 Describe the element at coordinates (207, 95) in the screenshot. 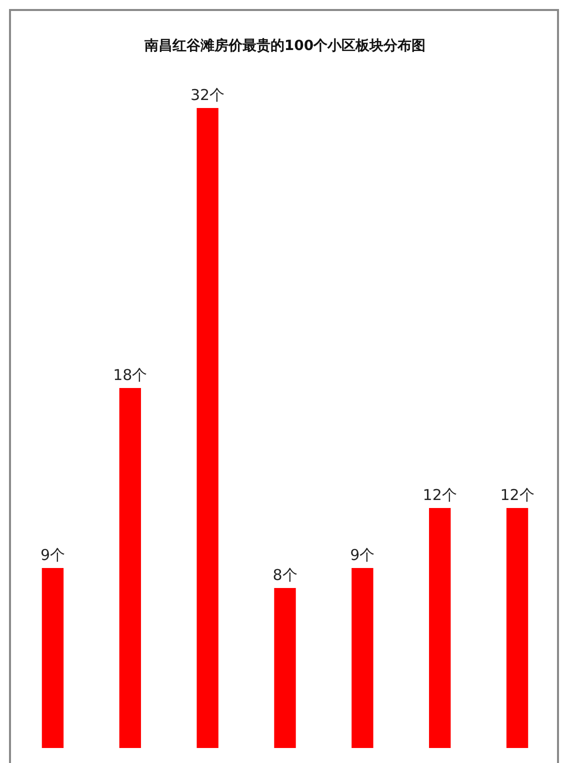

I see `data-label: 32个` at that location.